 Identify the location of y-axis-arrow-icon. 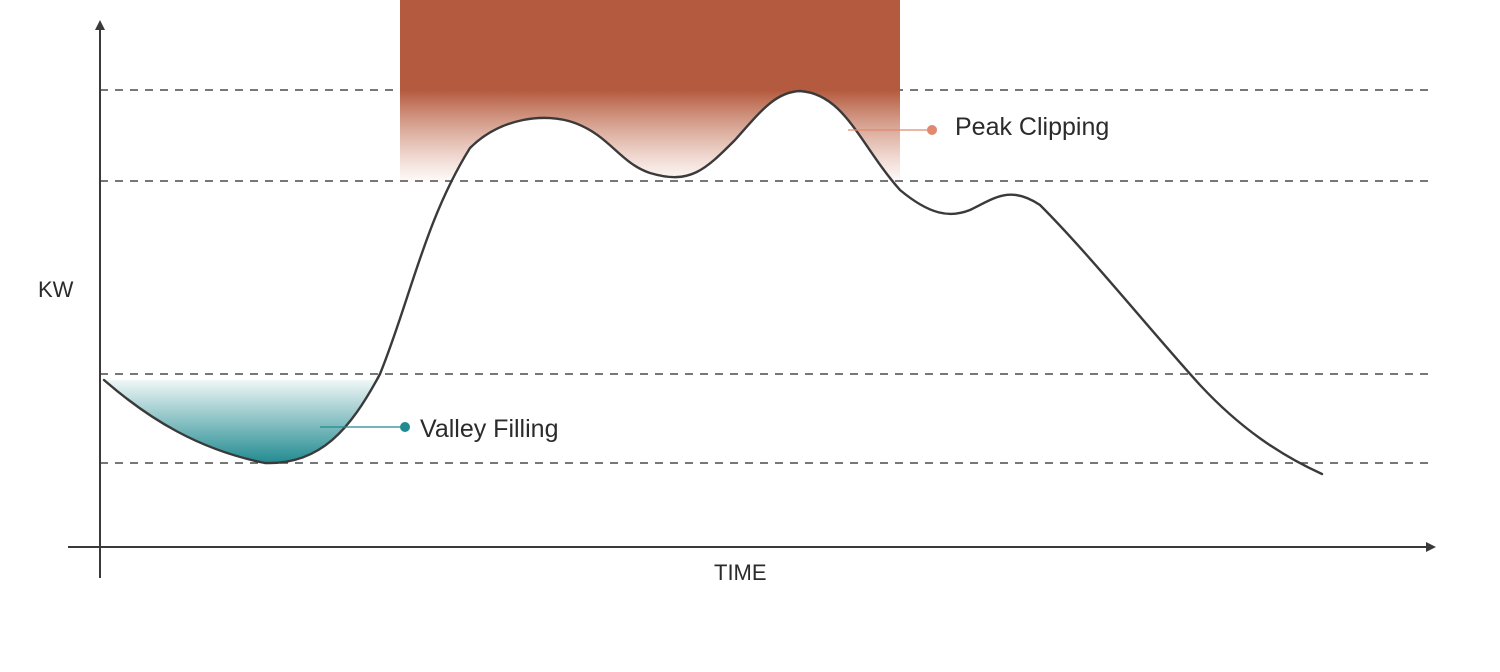
(100, 25).